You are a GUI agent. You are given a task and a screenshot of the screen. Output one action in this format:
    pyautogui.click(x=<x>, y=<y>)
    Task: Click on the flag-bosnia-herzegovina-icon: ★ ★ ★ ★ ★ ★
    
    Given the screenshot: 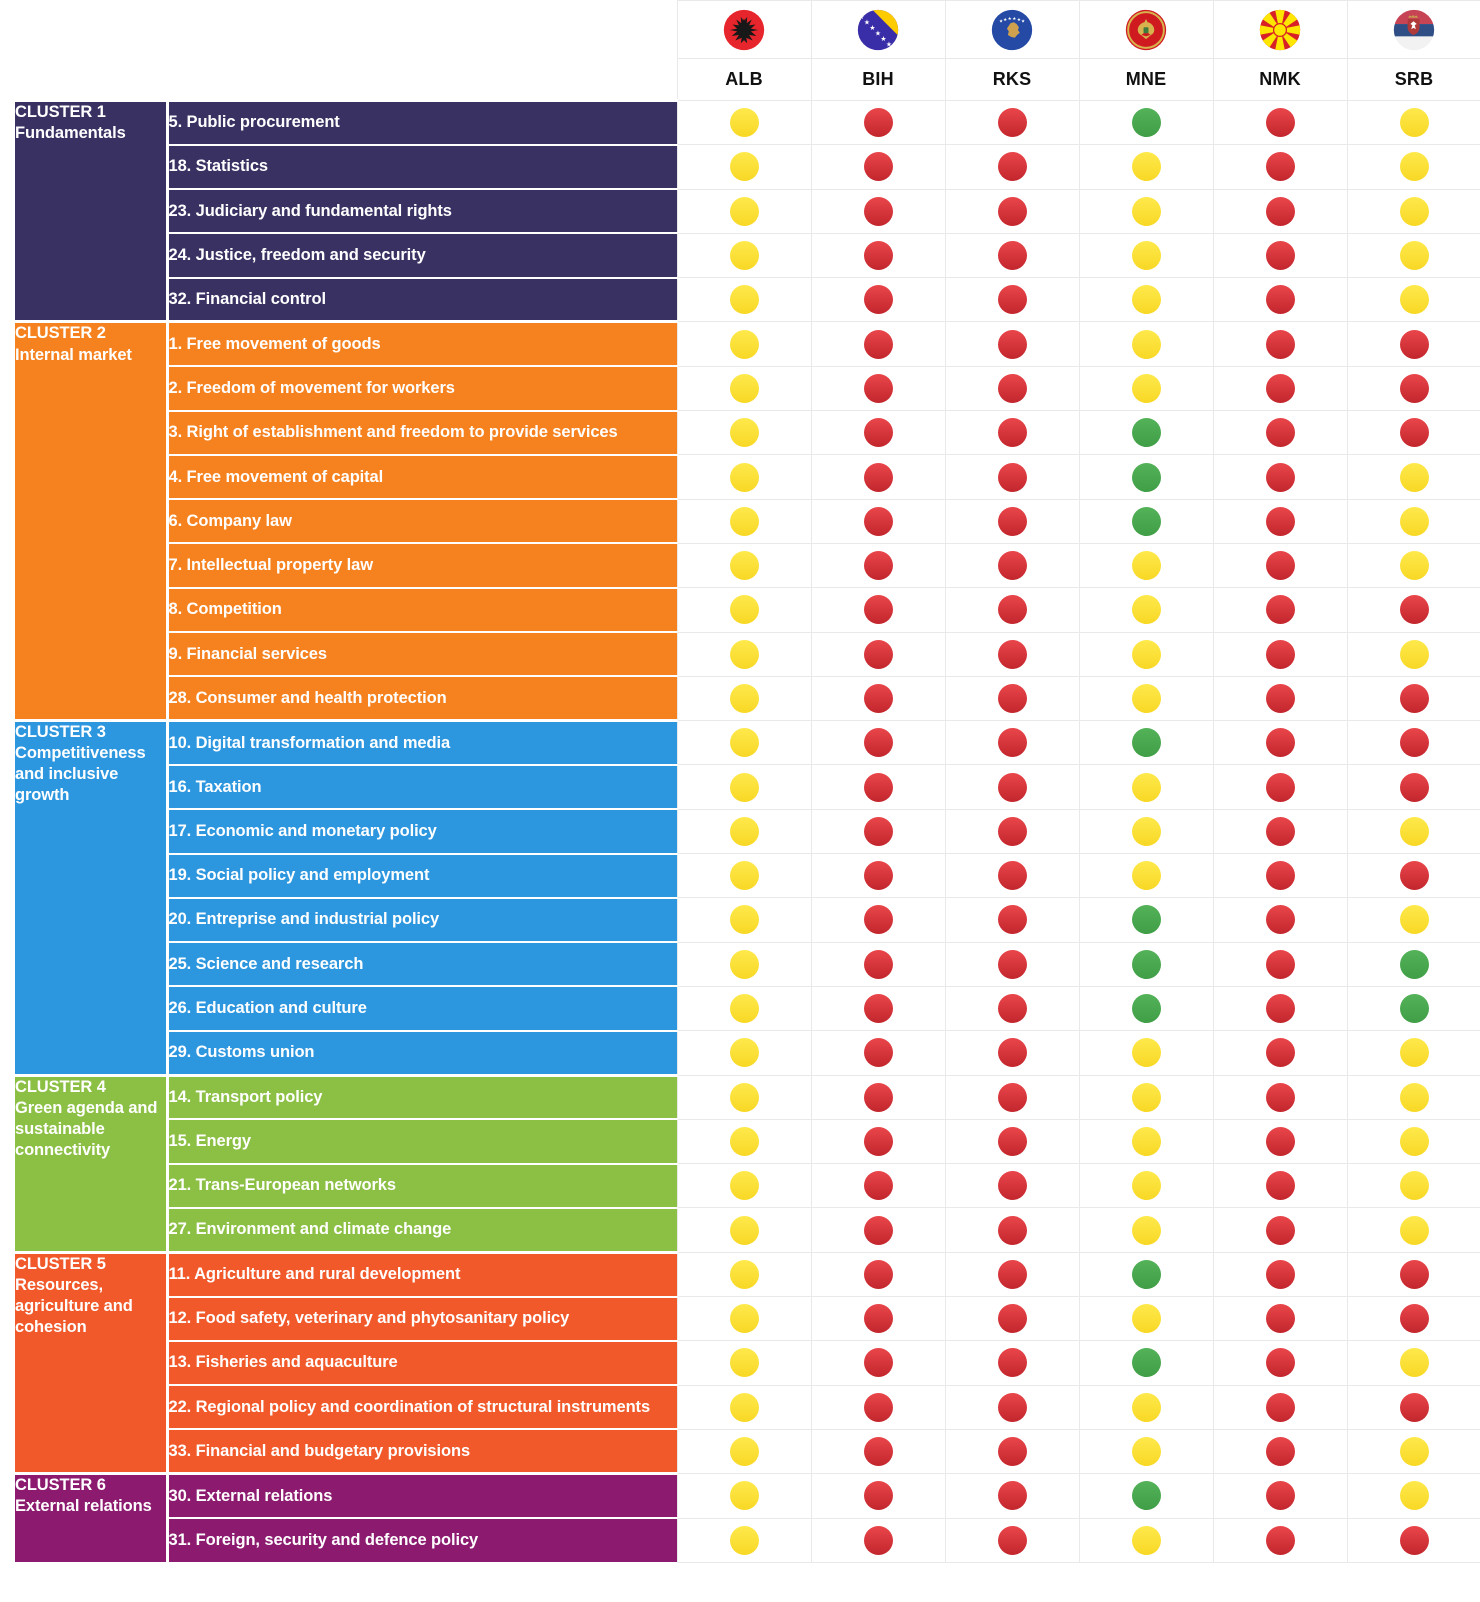 What is the action you would take?
    pyautogui.click(x=878, y=30)
    